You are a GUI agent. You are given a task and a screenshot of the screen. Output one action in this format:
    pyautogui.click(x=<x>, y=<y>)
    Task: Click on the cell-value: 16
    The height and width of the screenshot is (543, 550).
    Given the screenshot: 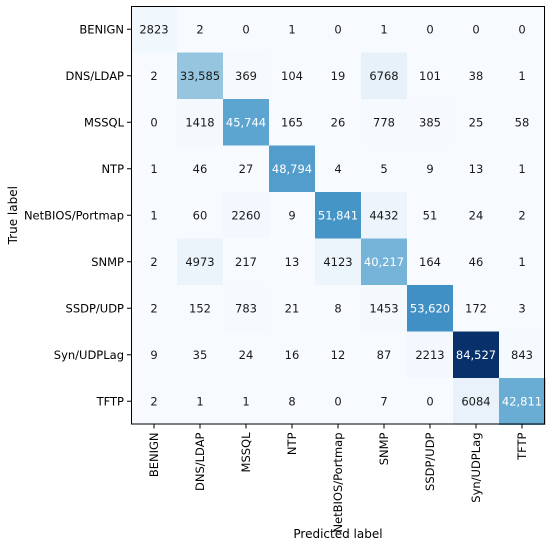 What is the action you would take?
    pyautogui.click(x=292, y=355)
    